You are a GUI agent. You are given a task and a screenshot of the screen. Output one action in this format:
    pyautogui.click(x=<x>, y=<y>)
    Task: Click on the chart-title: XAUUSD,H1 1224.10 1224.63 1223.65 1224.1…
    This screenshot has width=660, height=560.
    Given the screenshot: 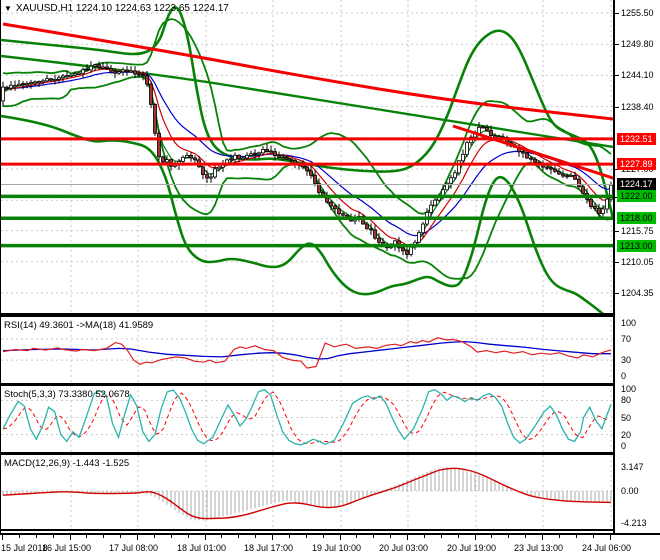 What is the action you would take?
    pyautogui.click(x=122, y=8)
    